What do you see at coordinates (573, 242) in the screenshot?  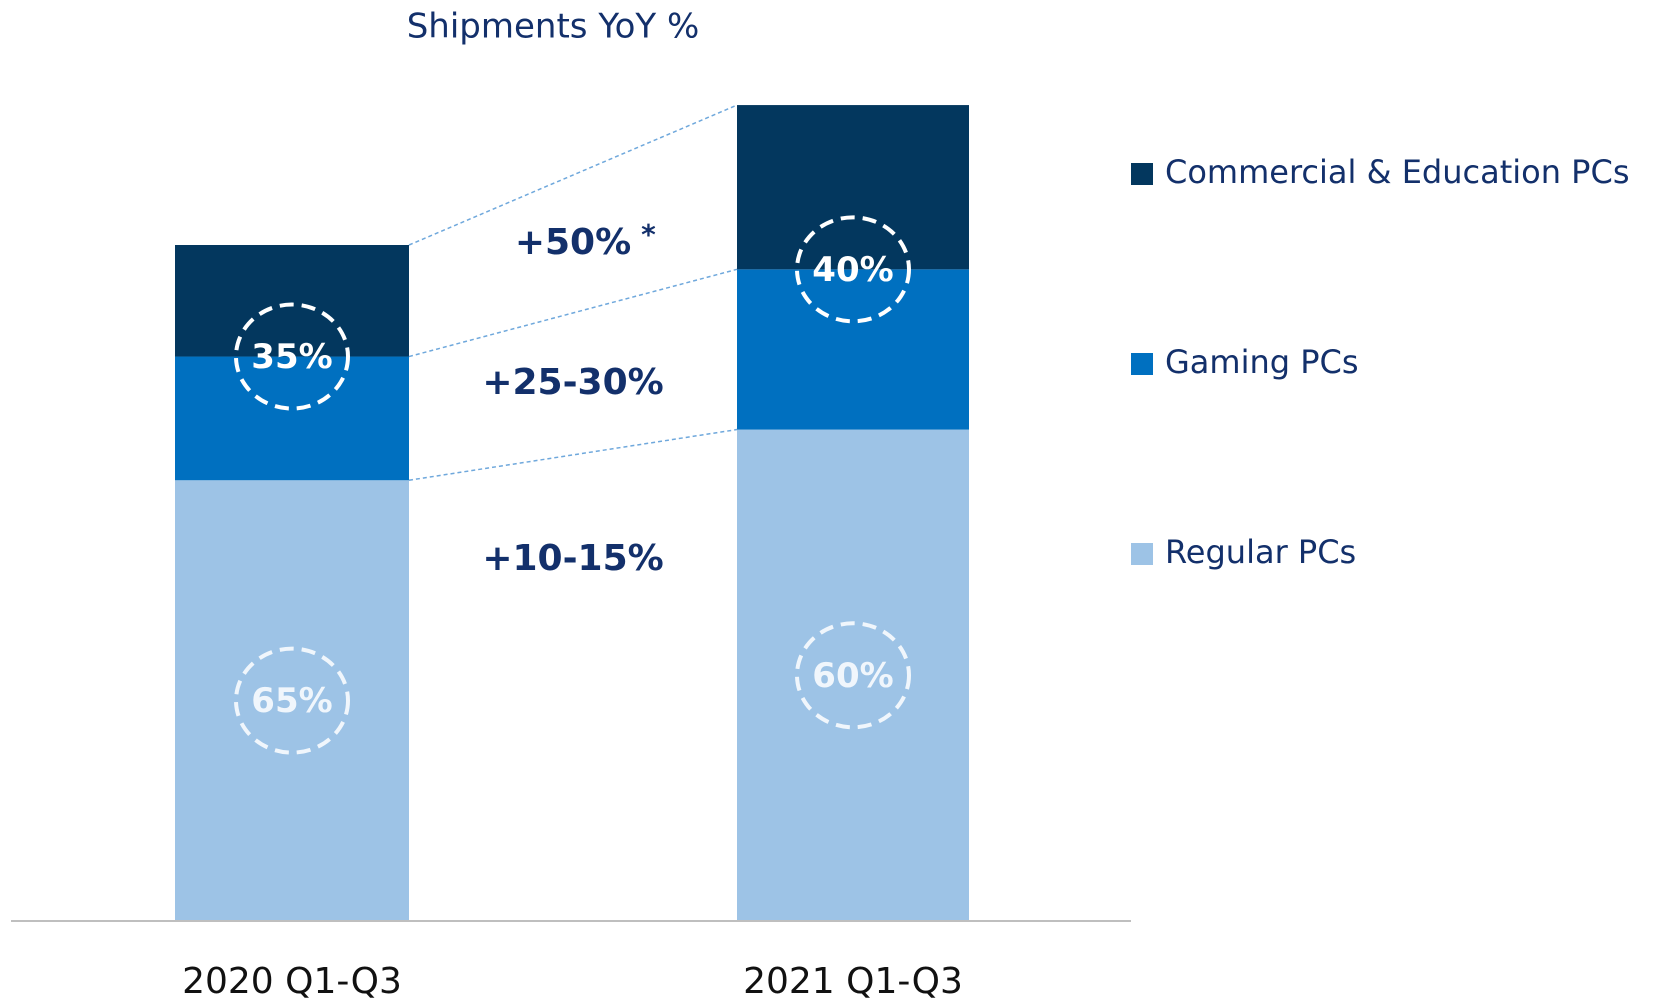 I see `growth-label: +50%` at bounding box center [573, 242].